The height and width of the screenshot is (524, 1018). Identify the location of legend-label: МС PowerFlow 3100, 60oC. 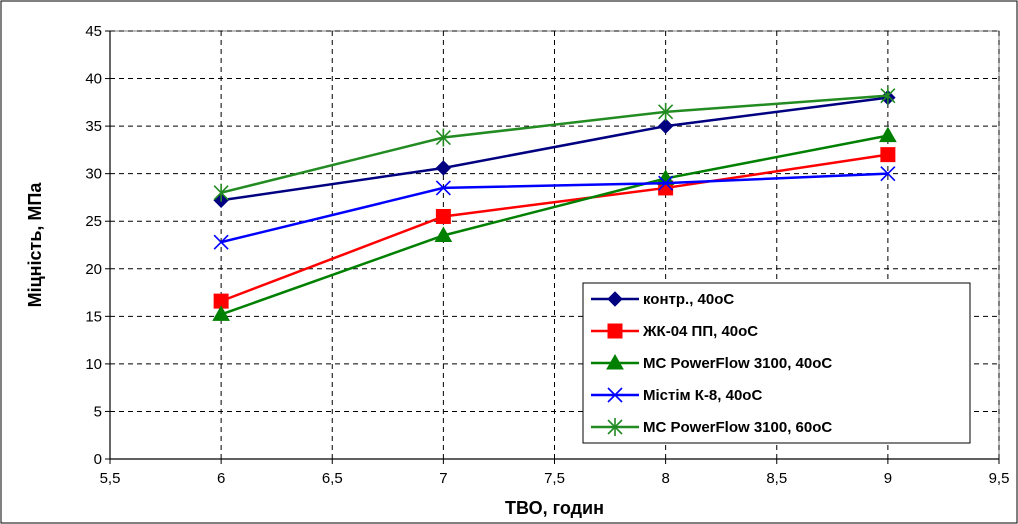
(737, 427).